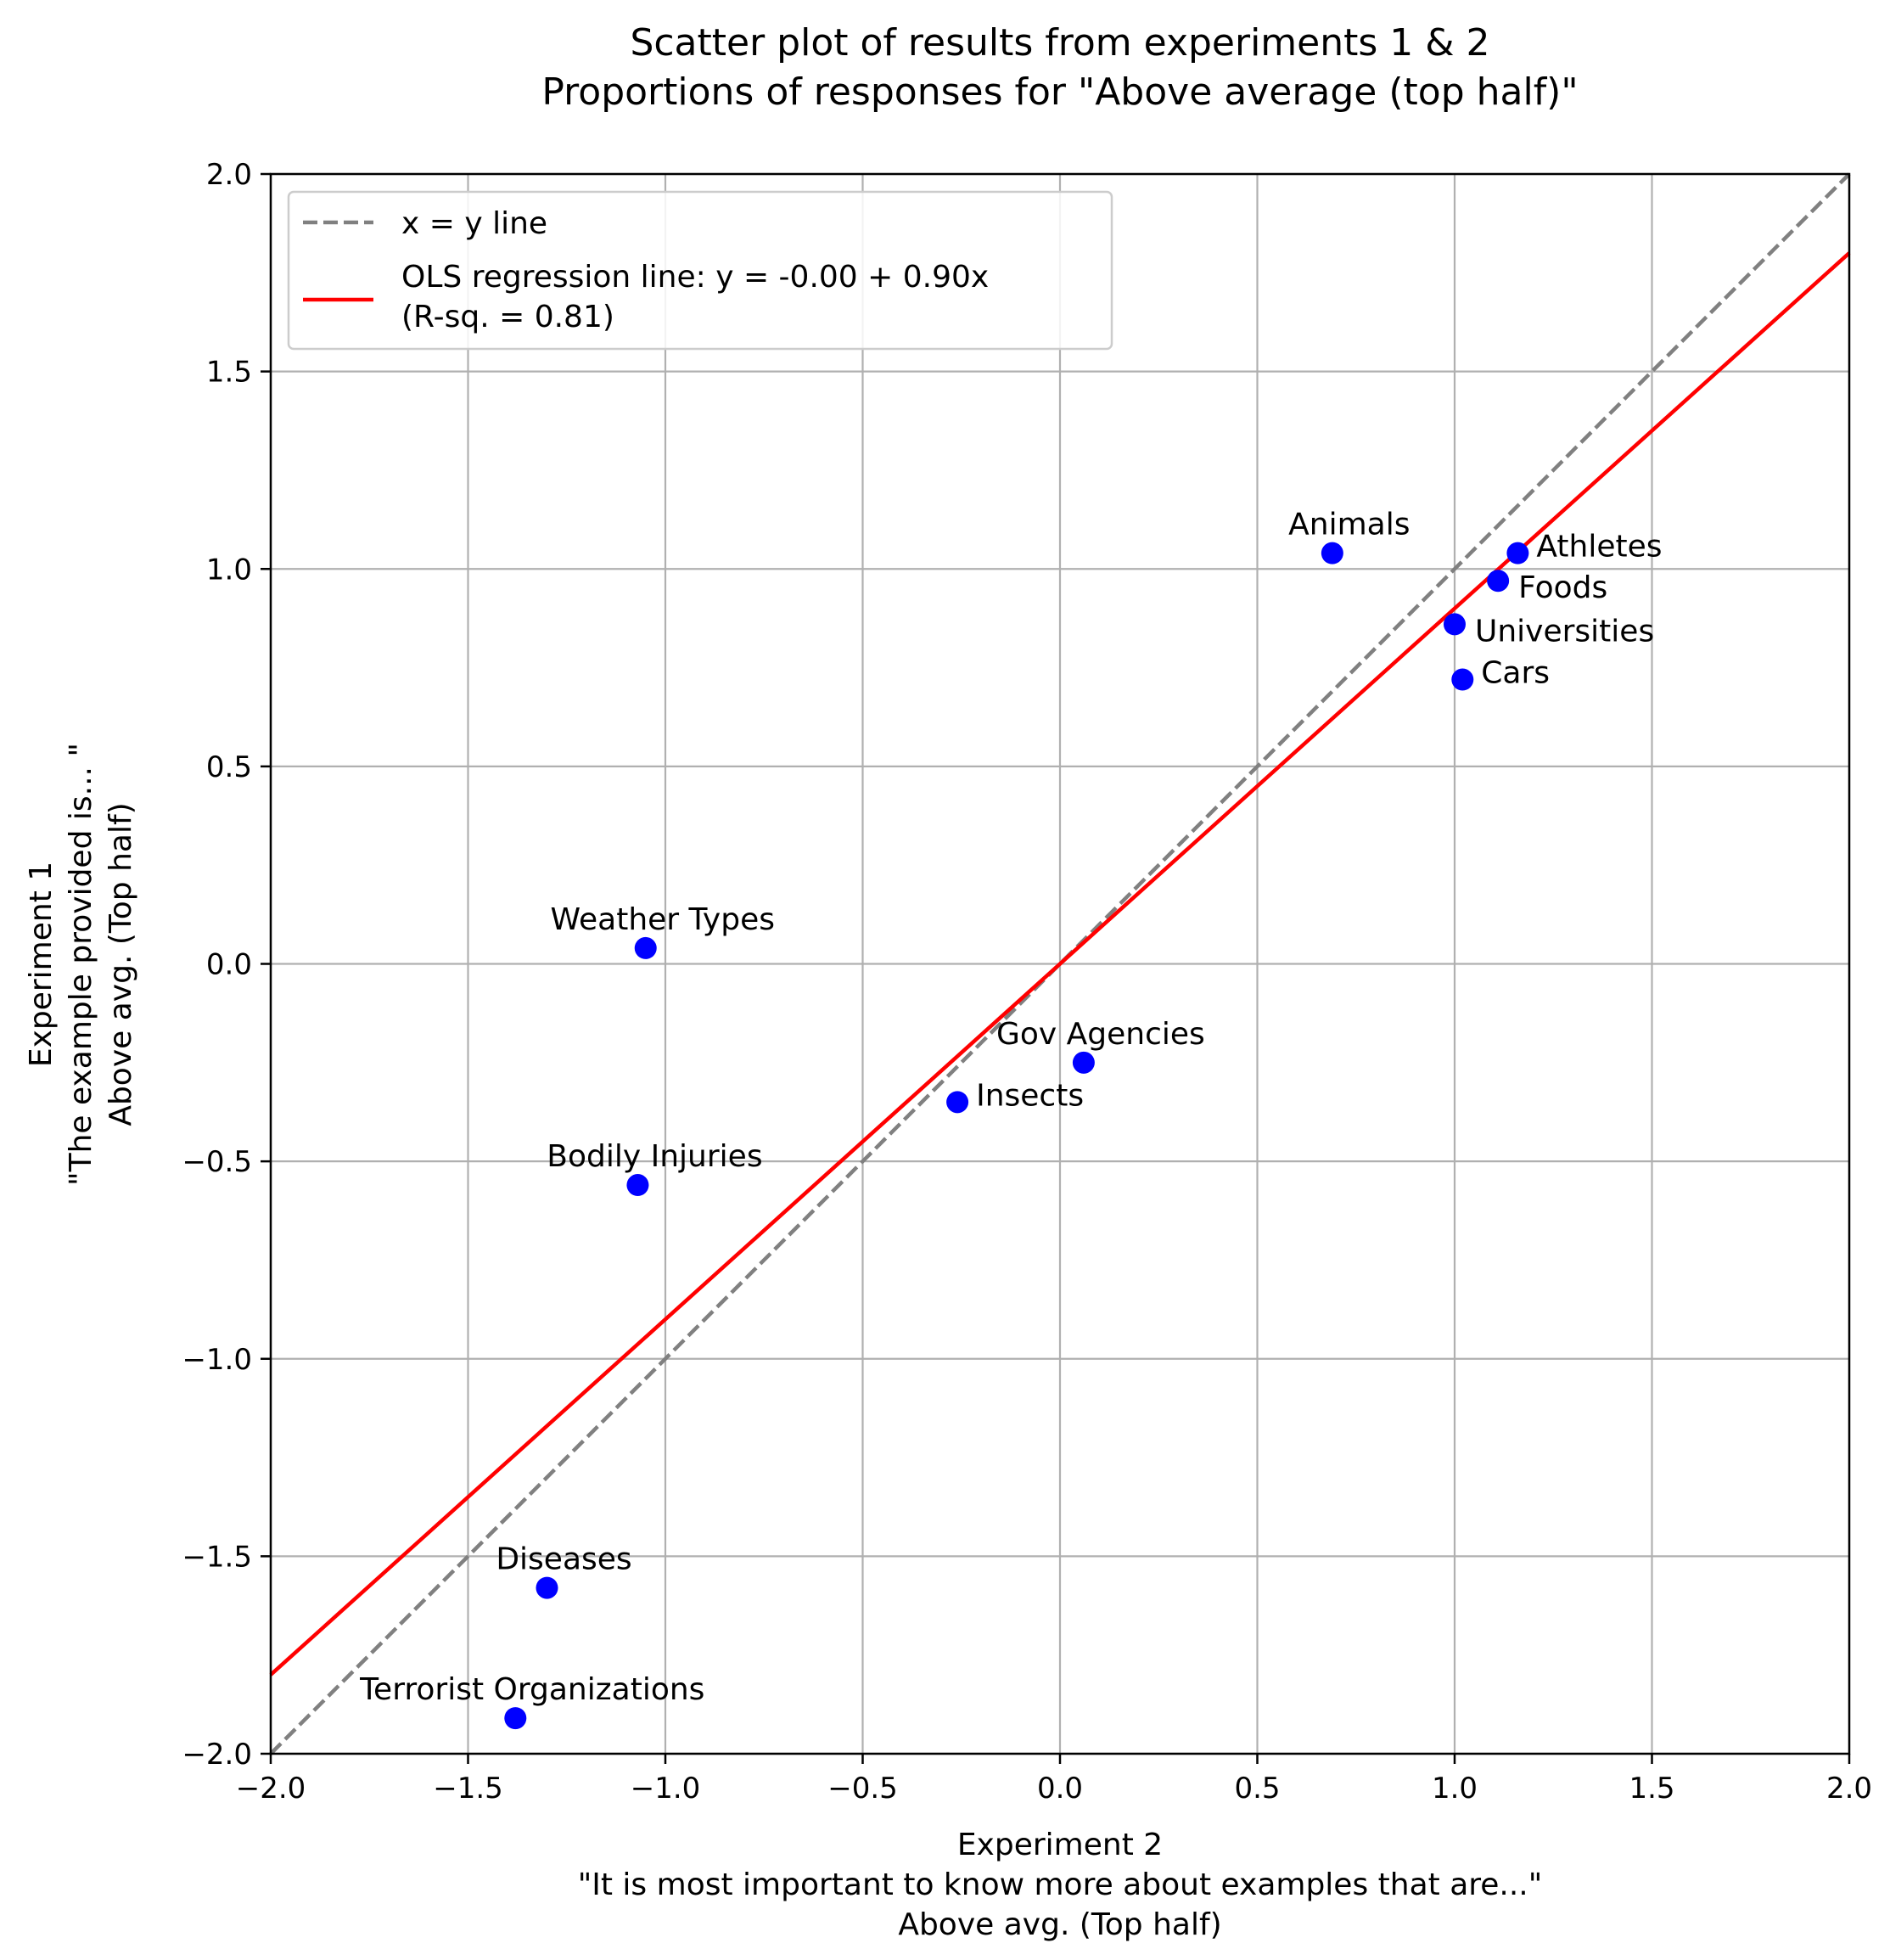 This screenshot has width=1890, height=1960. What do you see at coordinates (229, 965) in the screenshot?
I see `y-tick-label: 0.0` at bounding box center [229, 965].